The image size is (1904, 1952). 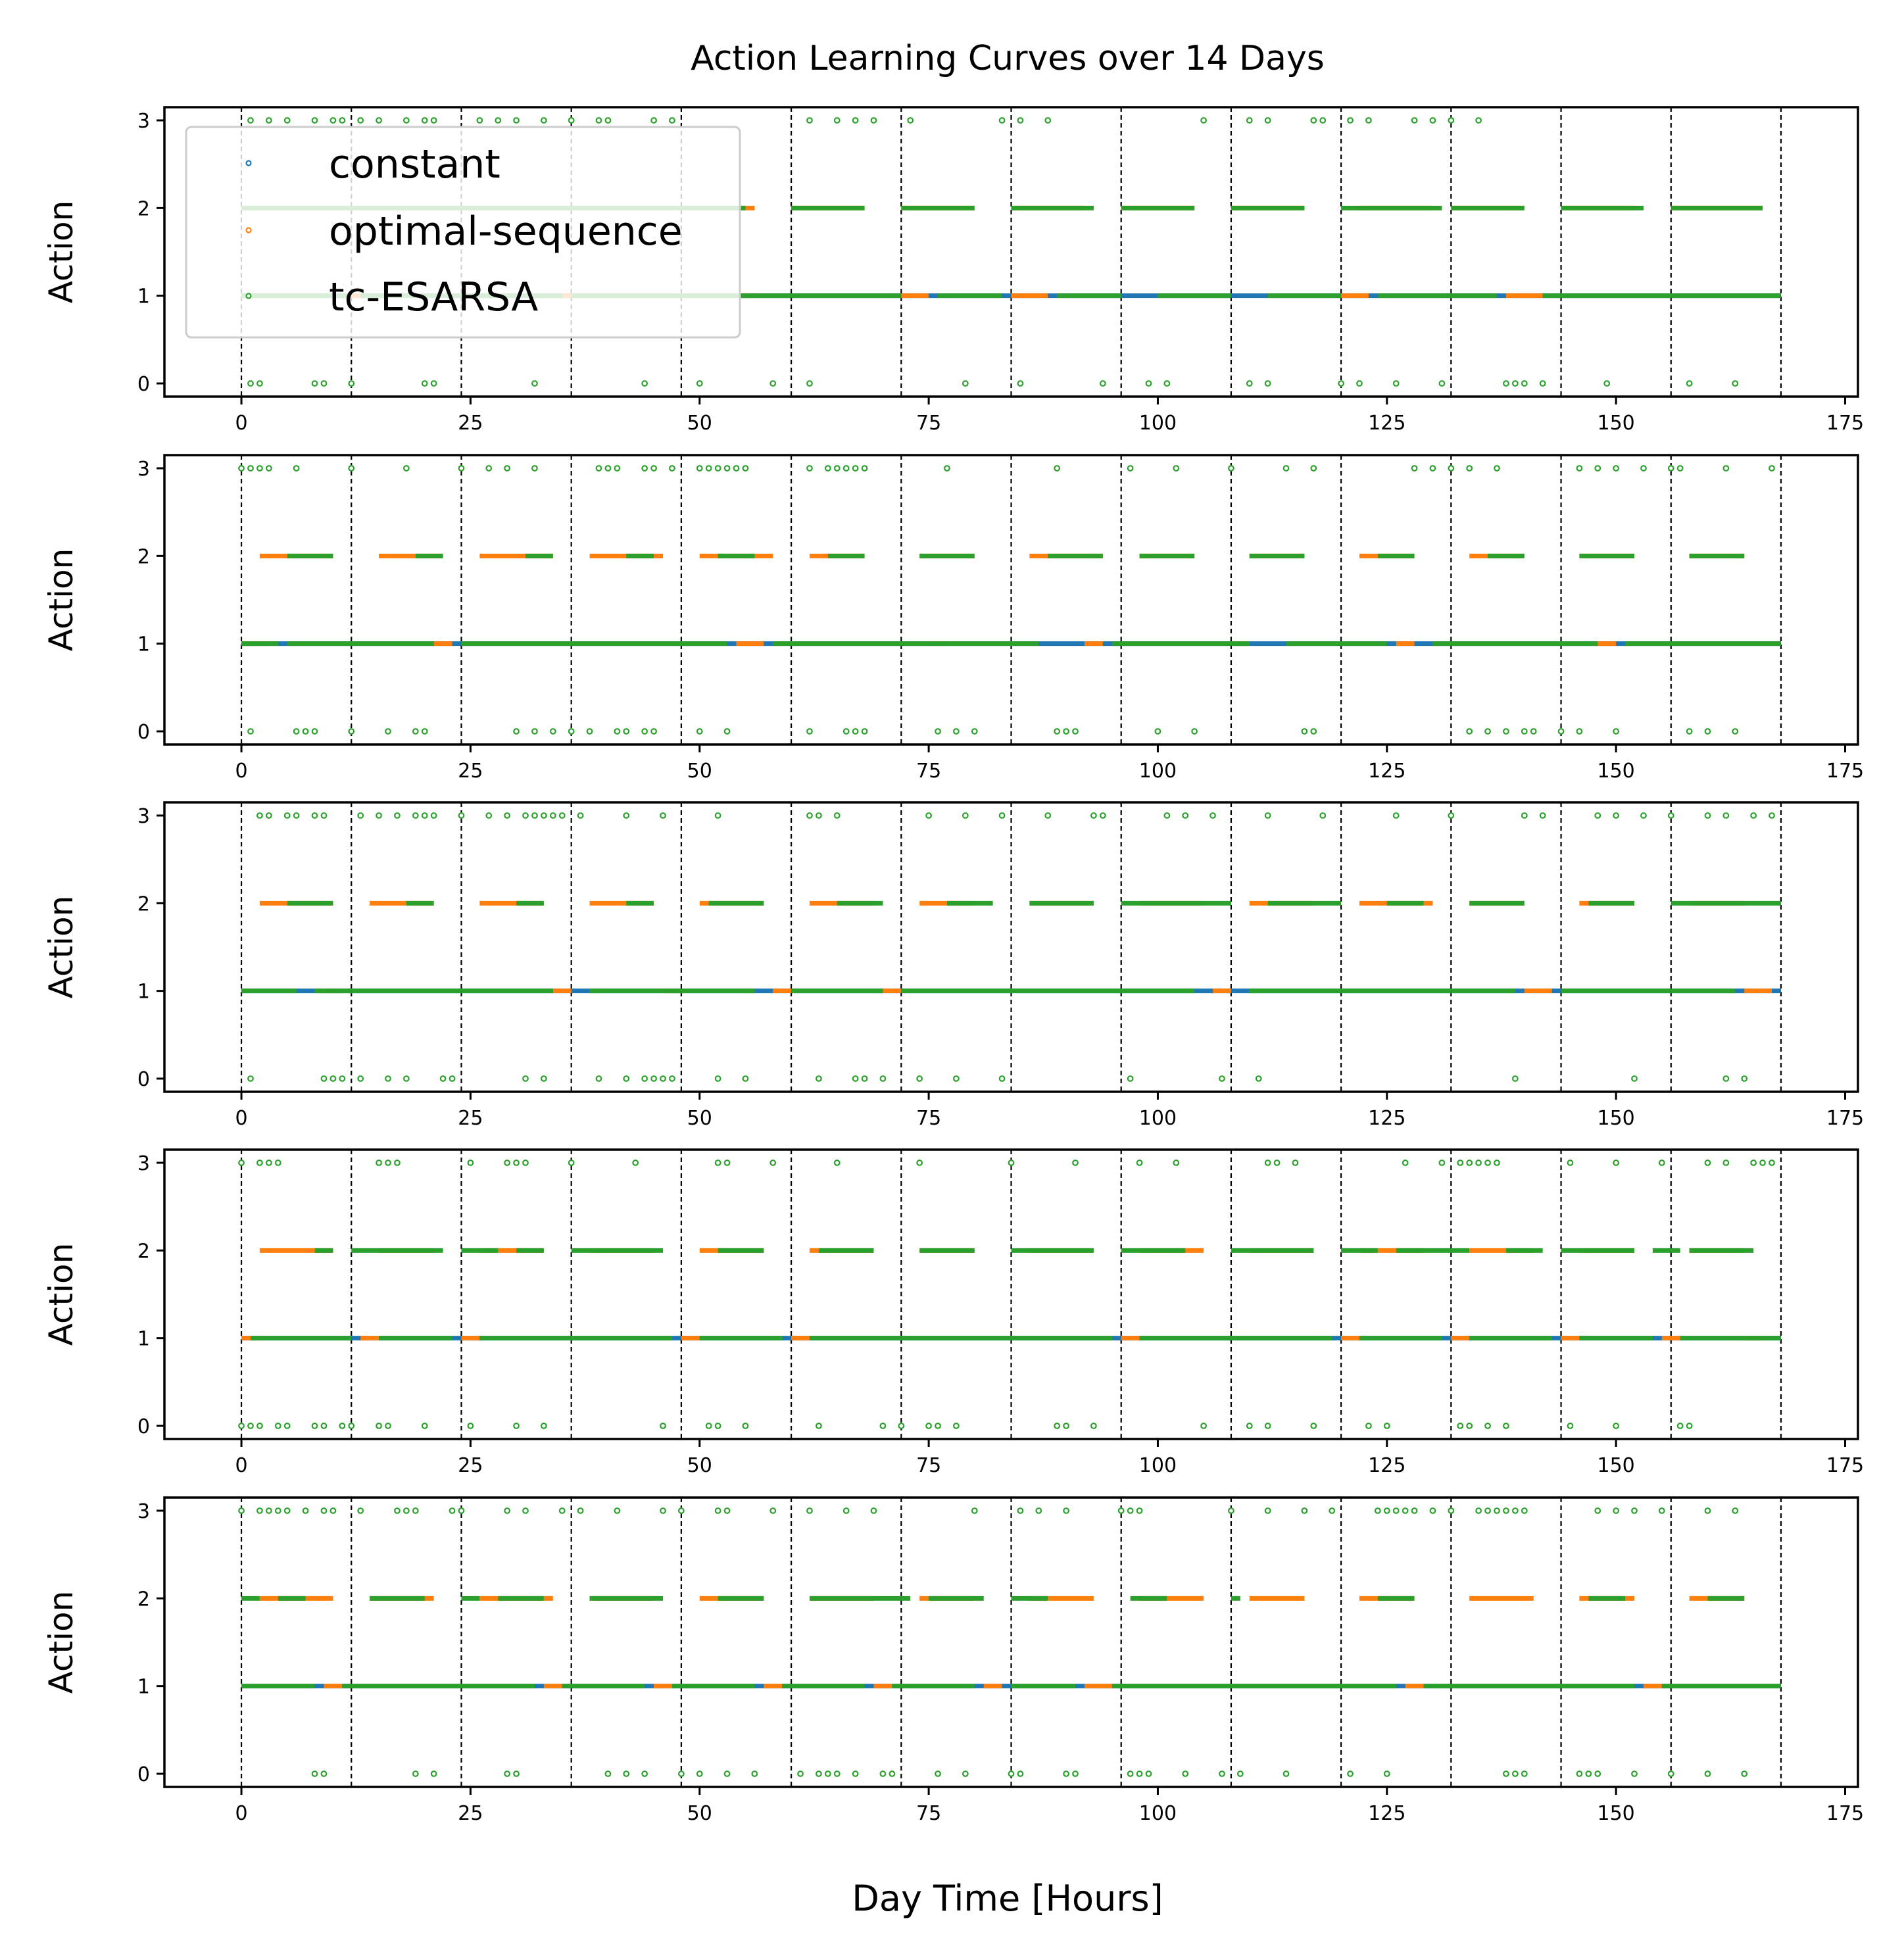 What do you see at coordinates (1616, 423) in the screenshot?
I see `x-tick-label: 150` at bounding box center [1616, 423].